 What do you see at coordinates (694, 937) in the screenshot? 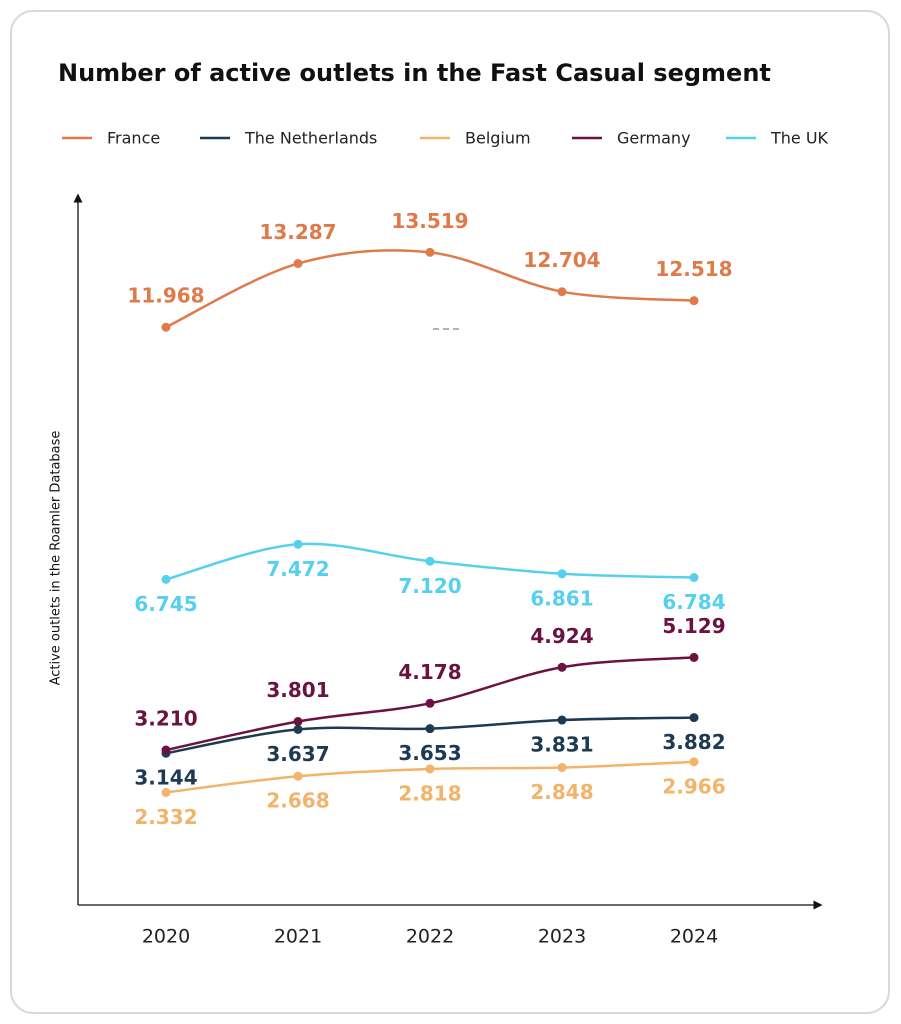
I see `x-tick-label: 2024` at bounding box center [694, 937].